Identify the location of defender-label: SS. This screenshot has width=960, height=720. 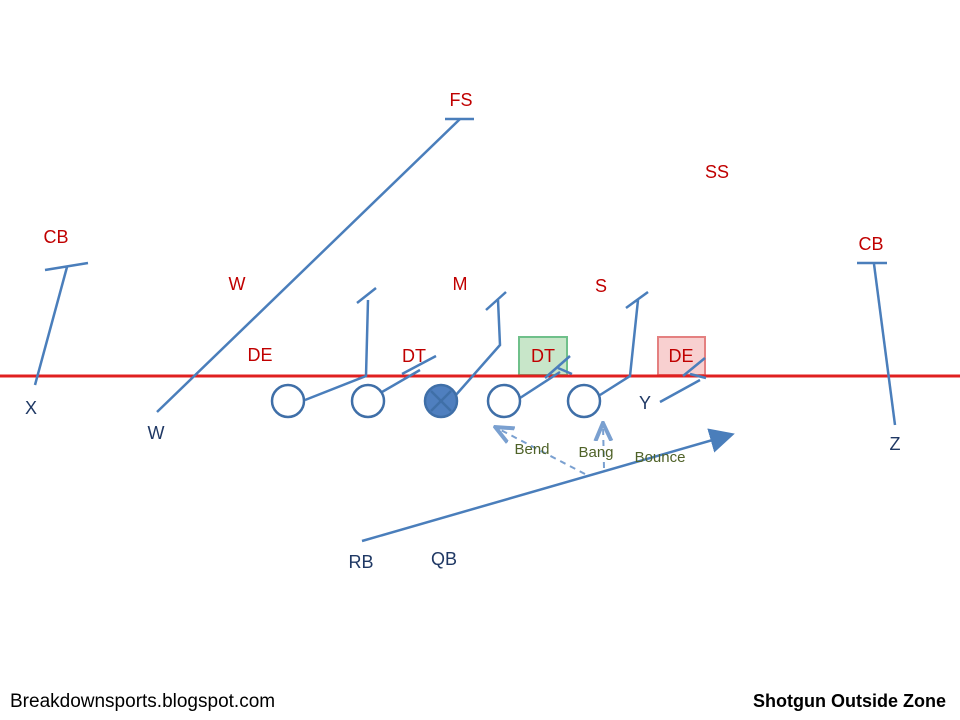
(717, 172).